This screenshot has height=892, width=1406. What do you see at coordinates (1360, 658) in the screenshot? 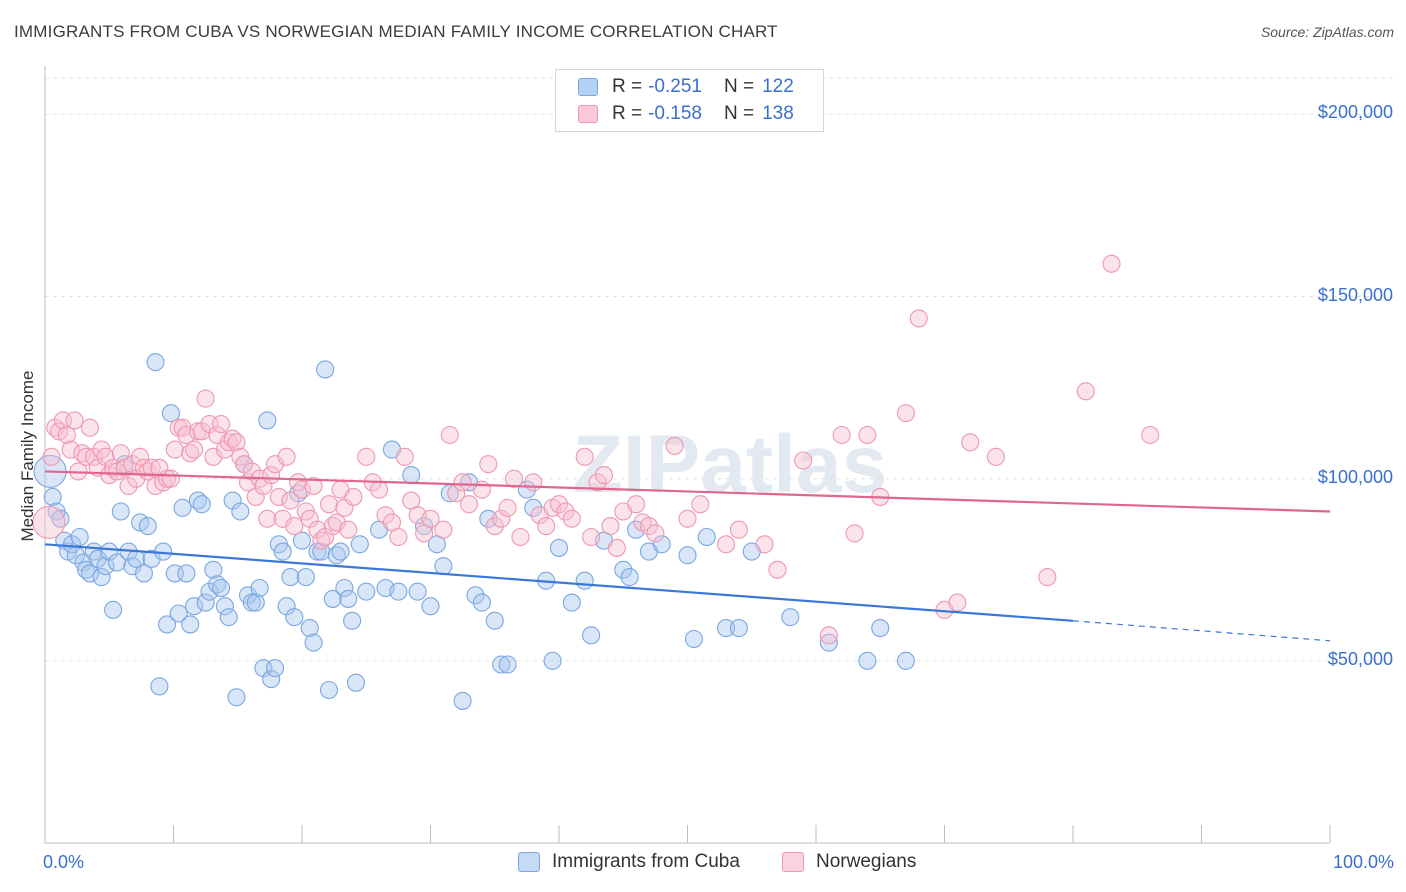
I see `y-tick-label: $50,000` at bounding box center [1360, 658].